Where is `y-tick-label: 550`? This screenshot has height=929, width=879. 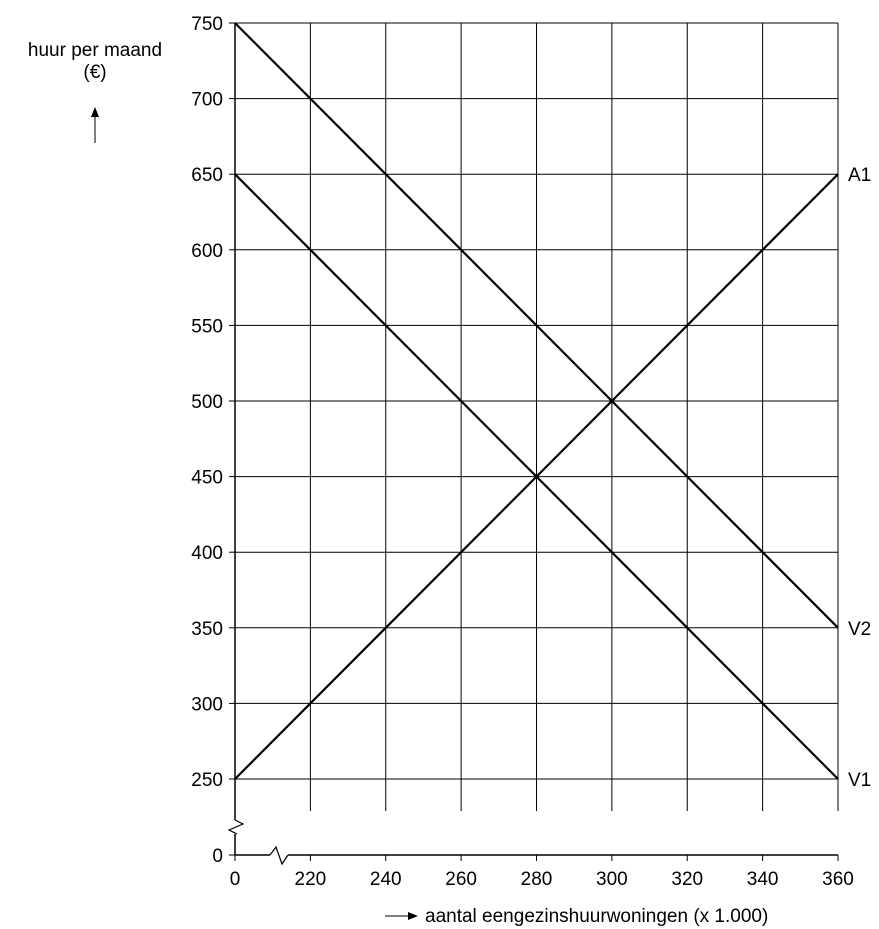 y-tick-label: 550 is located at coordinates (207, 326).